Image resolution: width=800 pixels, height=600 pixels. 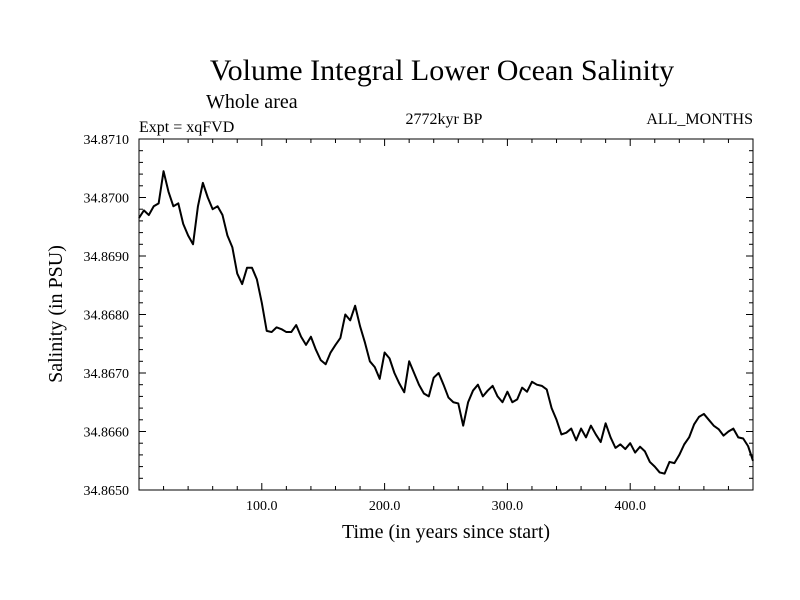 I want to click on y-tick-label: 34.8700, so click(x=107, y=199).